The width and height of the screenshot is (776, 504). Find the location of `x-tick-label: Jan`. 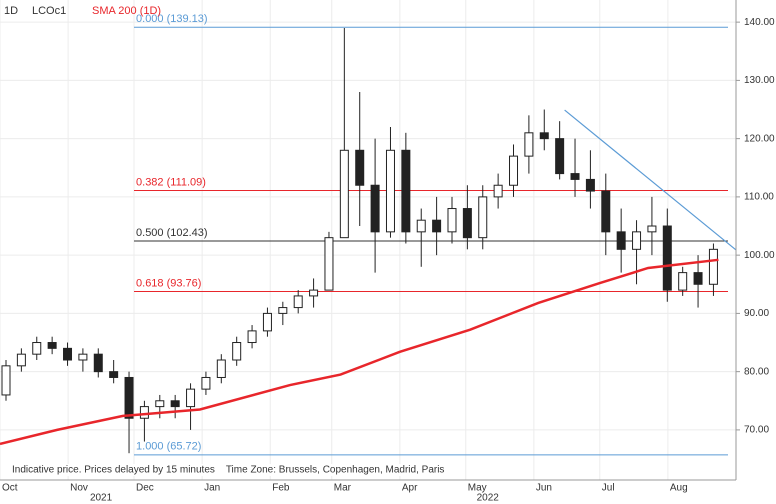

x-tick-label: Jan is located at coordinates (212, 488).